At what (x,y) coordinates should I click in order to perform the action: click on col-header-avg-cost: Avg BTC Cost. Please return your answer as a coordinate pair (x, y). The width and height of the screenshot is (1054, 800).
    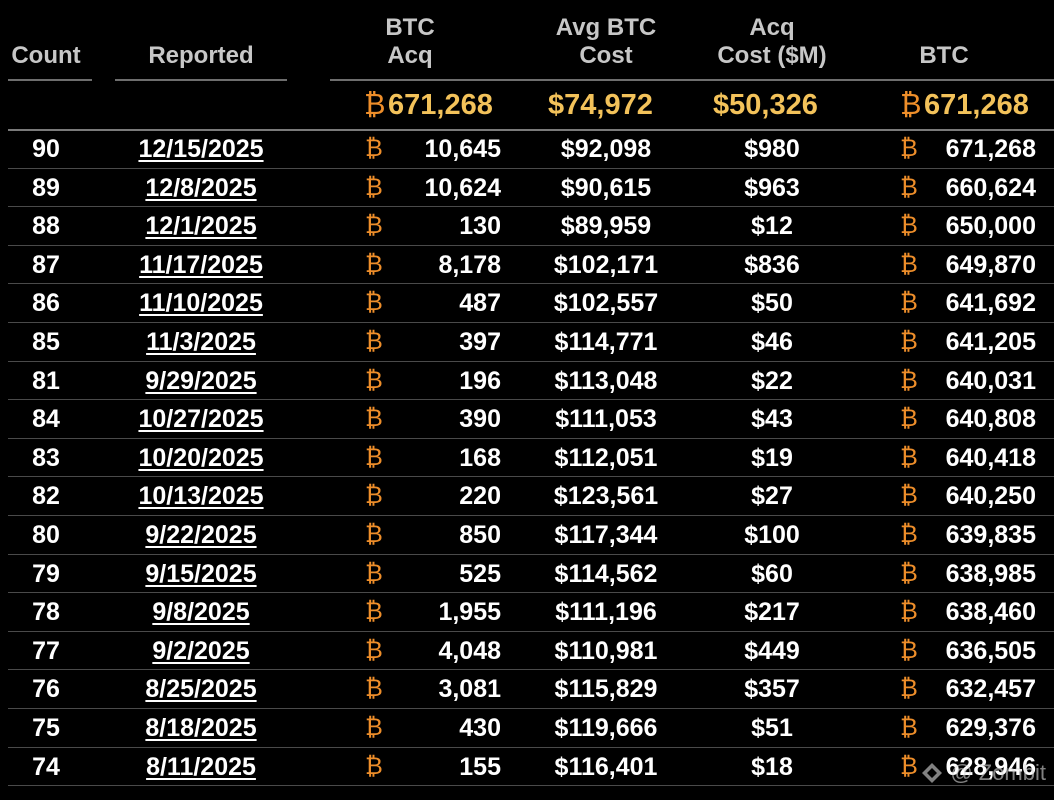
    Looking at the image, I should click on (606, 42).